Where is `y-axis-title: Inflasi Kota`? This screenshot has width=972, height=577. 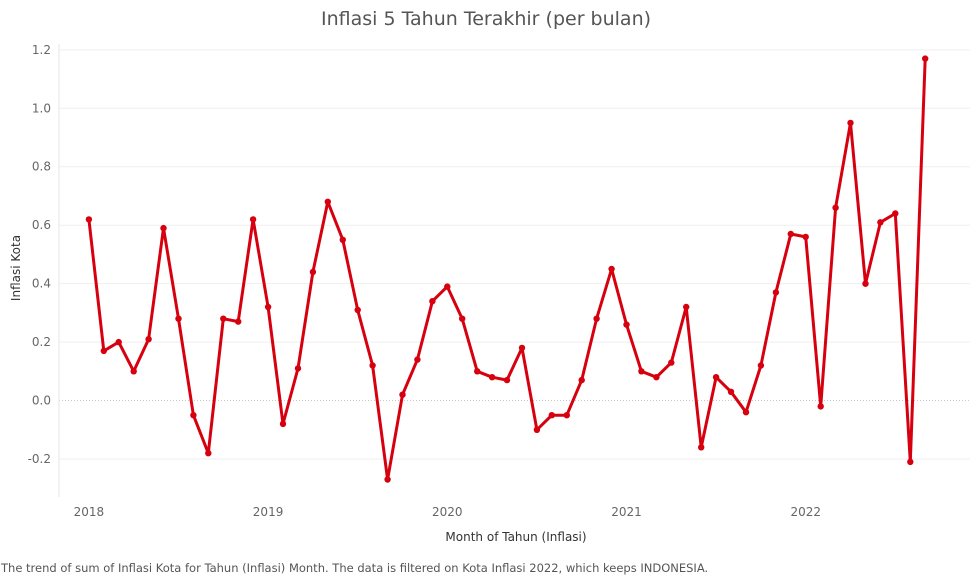 y-axis-title: Inflasi Kota is located at coordinates (16, 268).